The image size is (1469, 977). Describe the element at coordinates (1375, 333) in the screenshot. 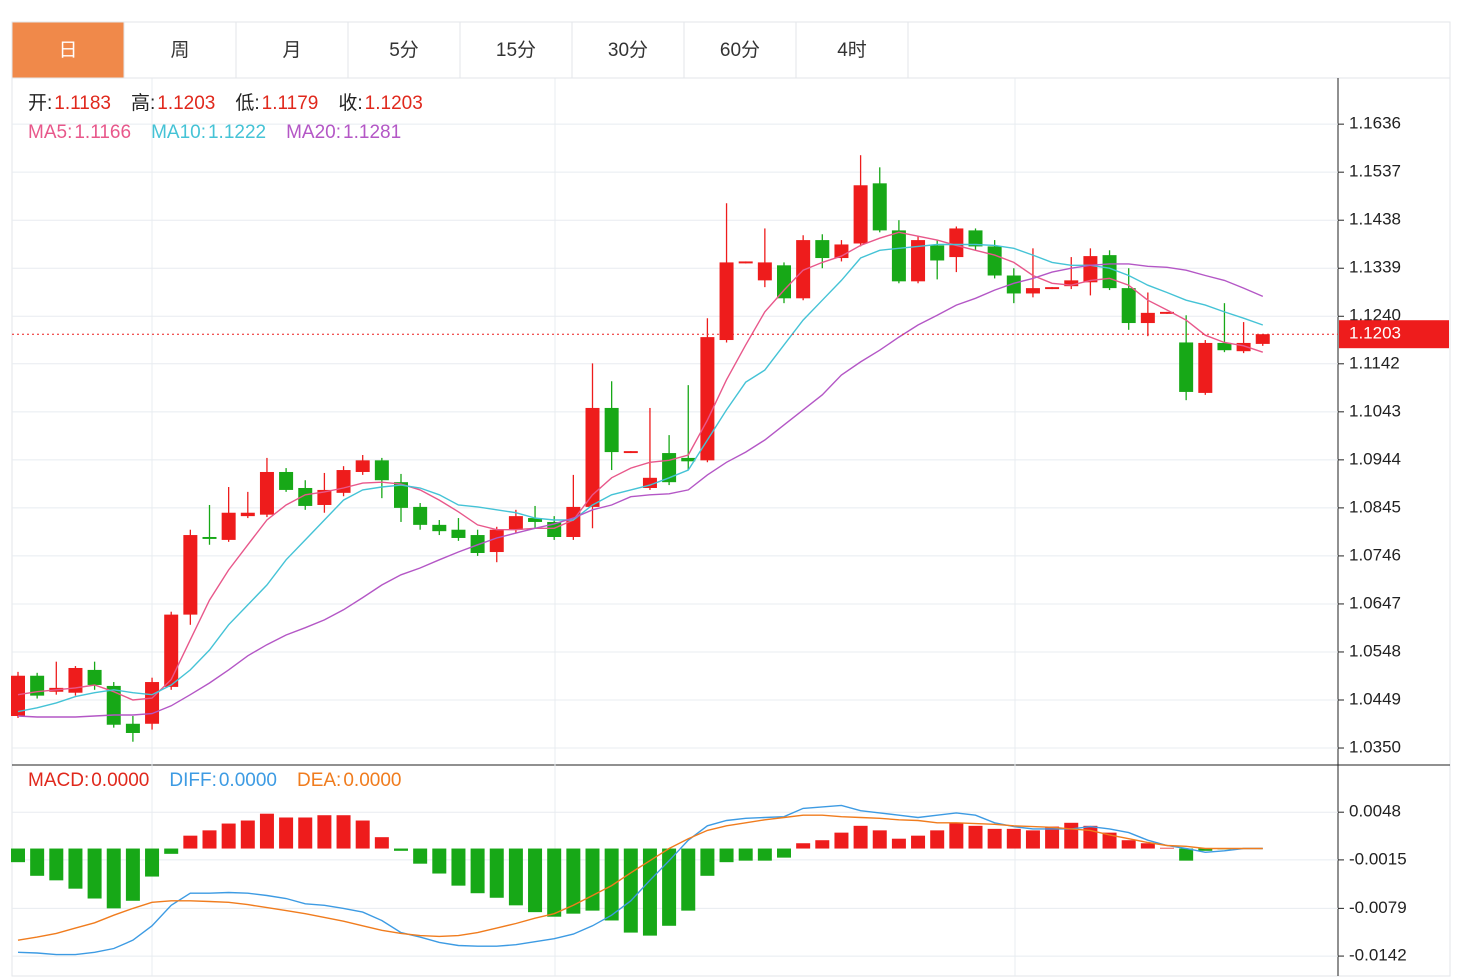

I see `last-price-label: 1.1203` at that location.